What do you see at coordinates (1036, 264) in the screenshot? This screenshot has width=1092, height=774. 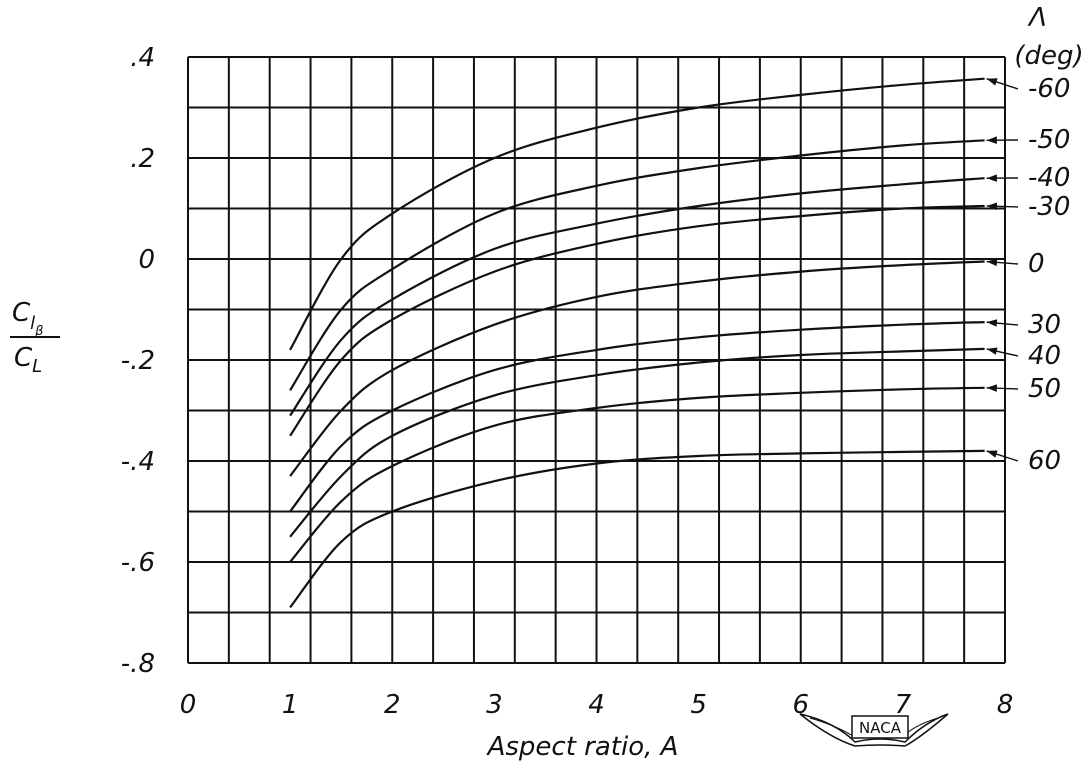 I see `series-label: 0` at bounding box center [1036, 264].